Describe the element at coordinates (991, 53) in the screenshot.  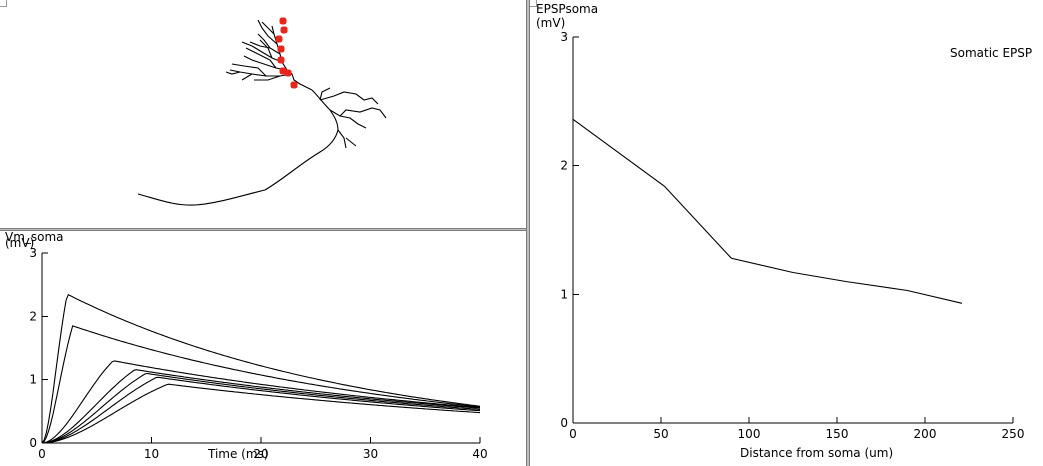
I see `legend-somatic-epsp: Somatic EPSP` at that location.